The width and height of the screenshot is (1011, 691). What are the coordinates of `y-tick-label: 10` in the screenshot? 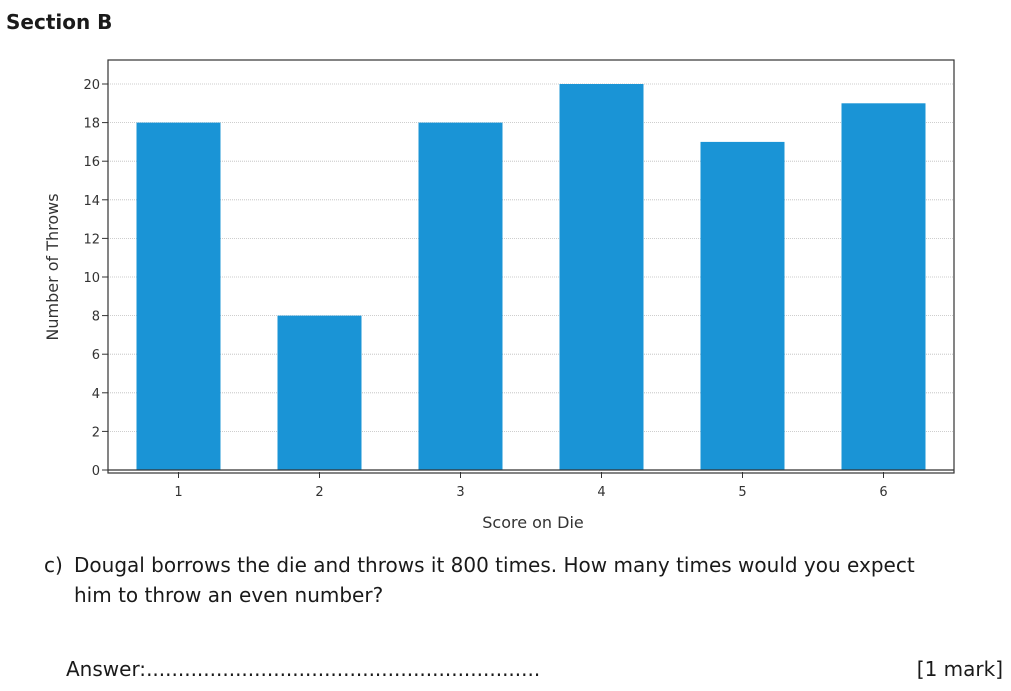 It's located at (91, 278).